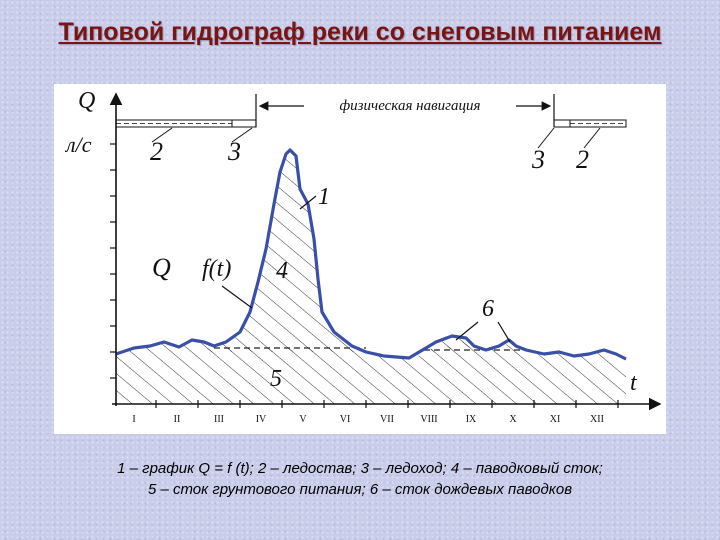 The image size is (720, 540). I want to click on flood-runoff-area, so click(285, 251).